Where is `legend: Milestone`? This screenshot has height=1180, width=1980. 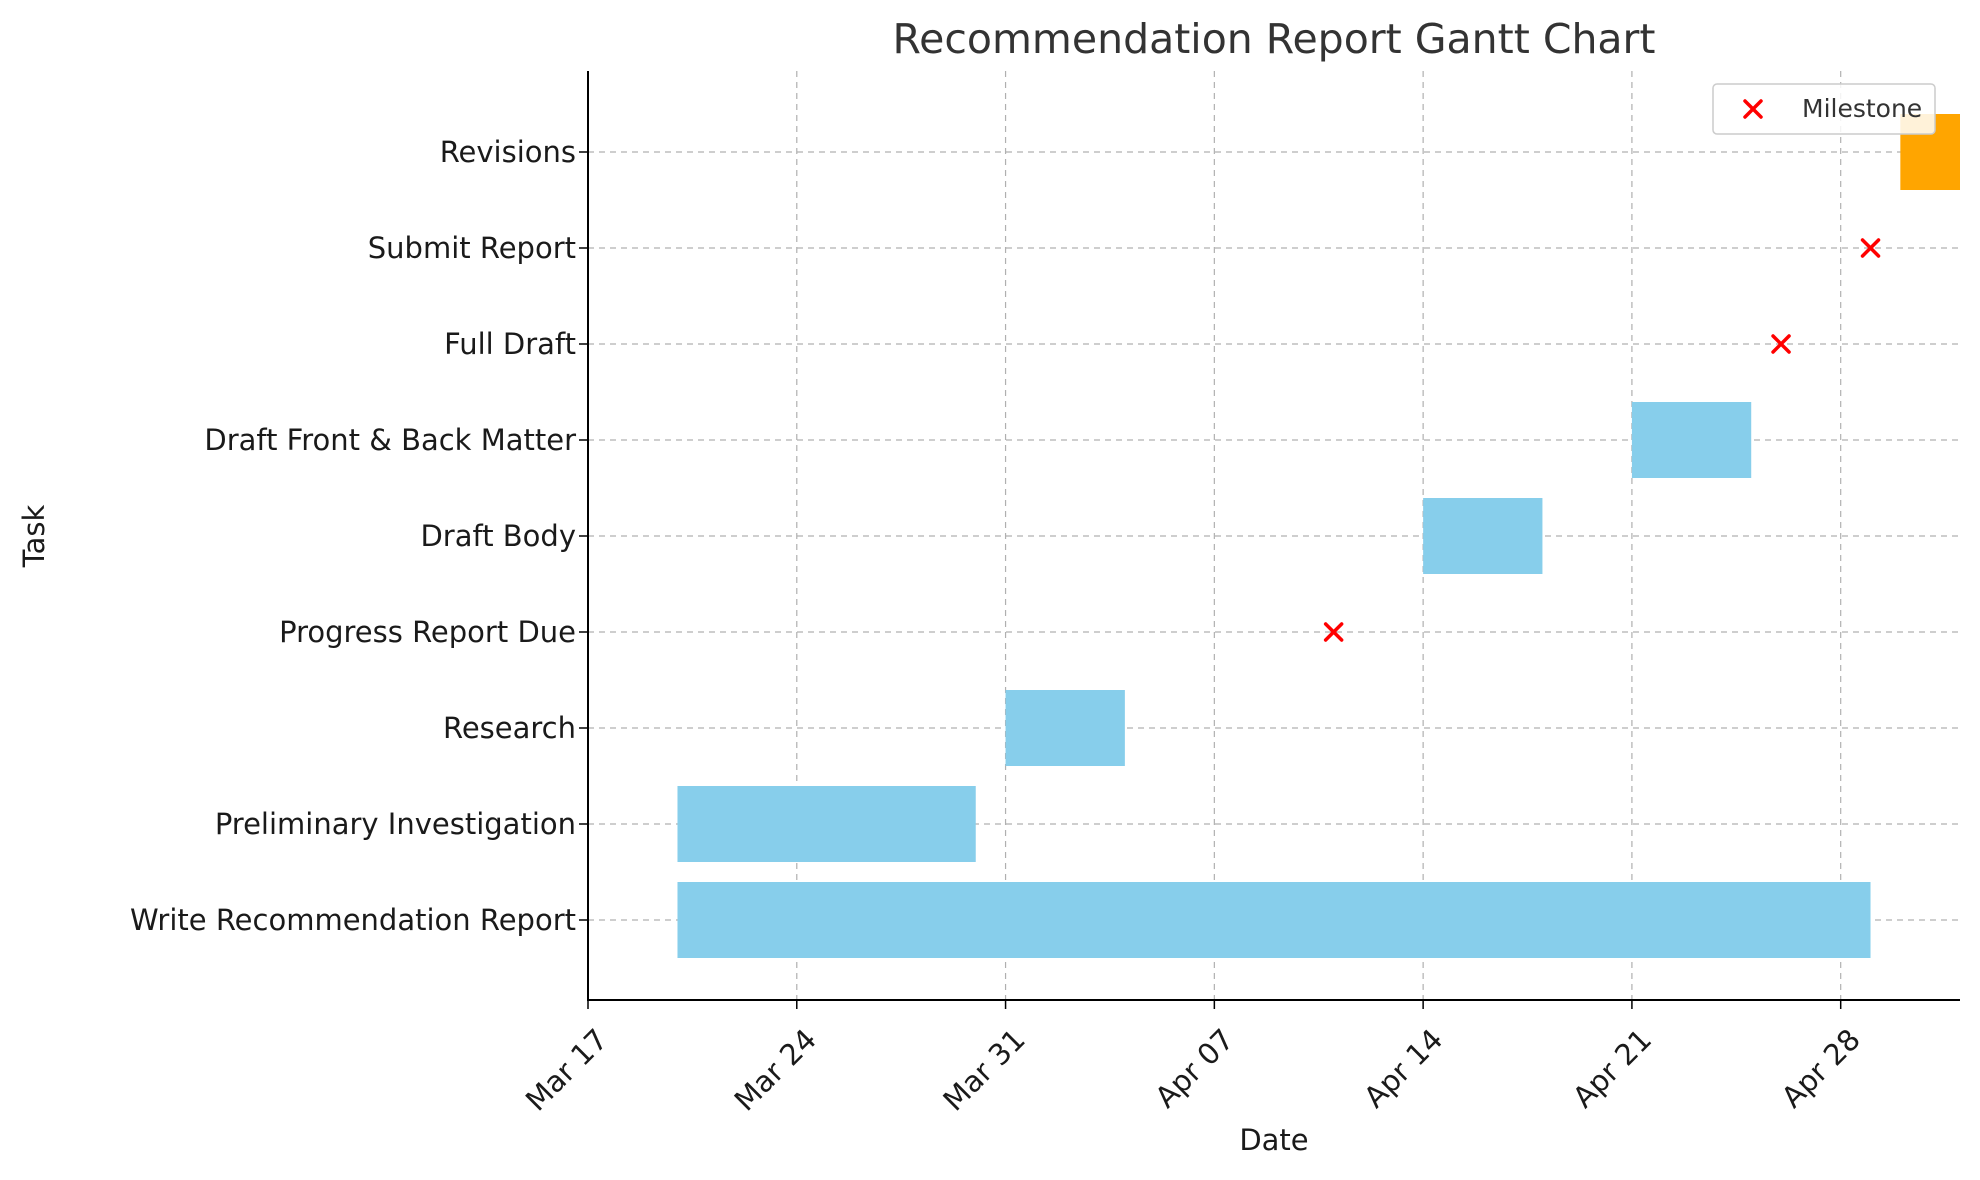 legend: Milestone is located at coordinates (1824, 109).